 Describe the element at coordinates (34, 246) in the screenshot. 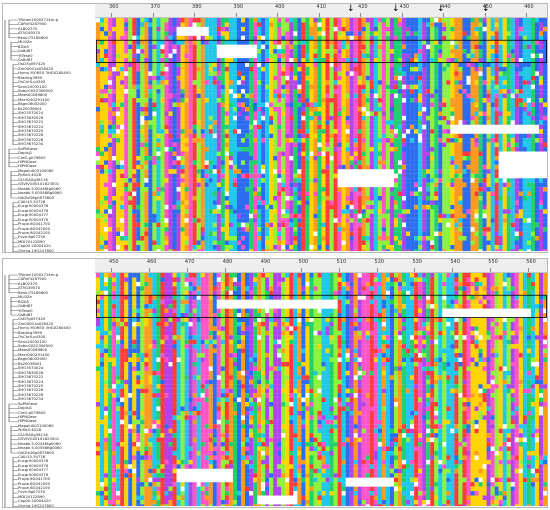

I see `sequence-name: Cap00.20004420` at that location.